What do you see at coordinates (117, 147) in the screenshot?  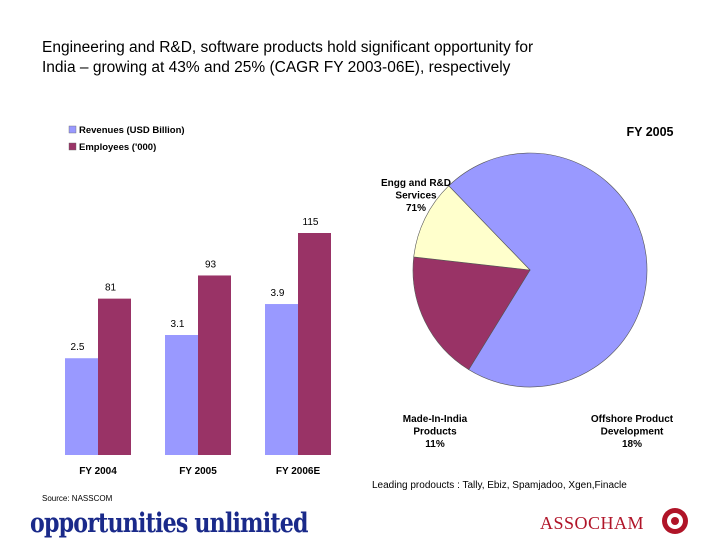 I see `legend-label: Employees ('000)` at bounding box center [117, 147].